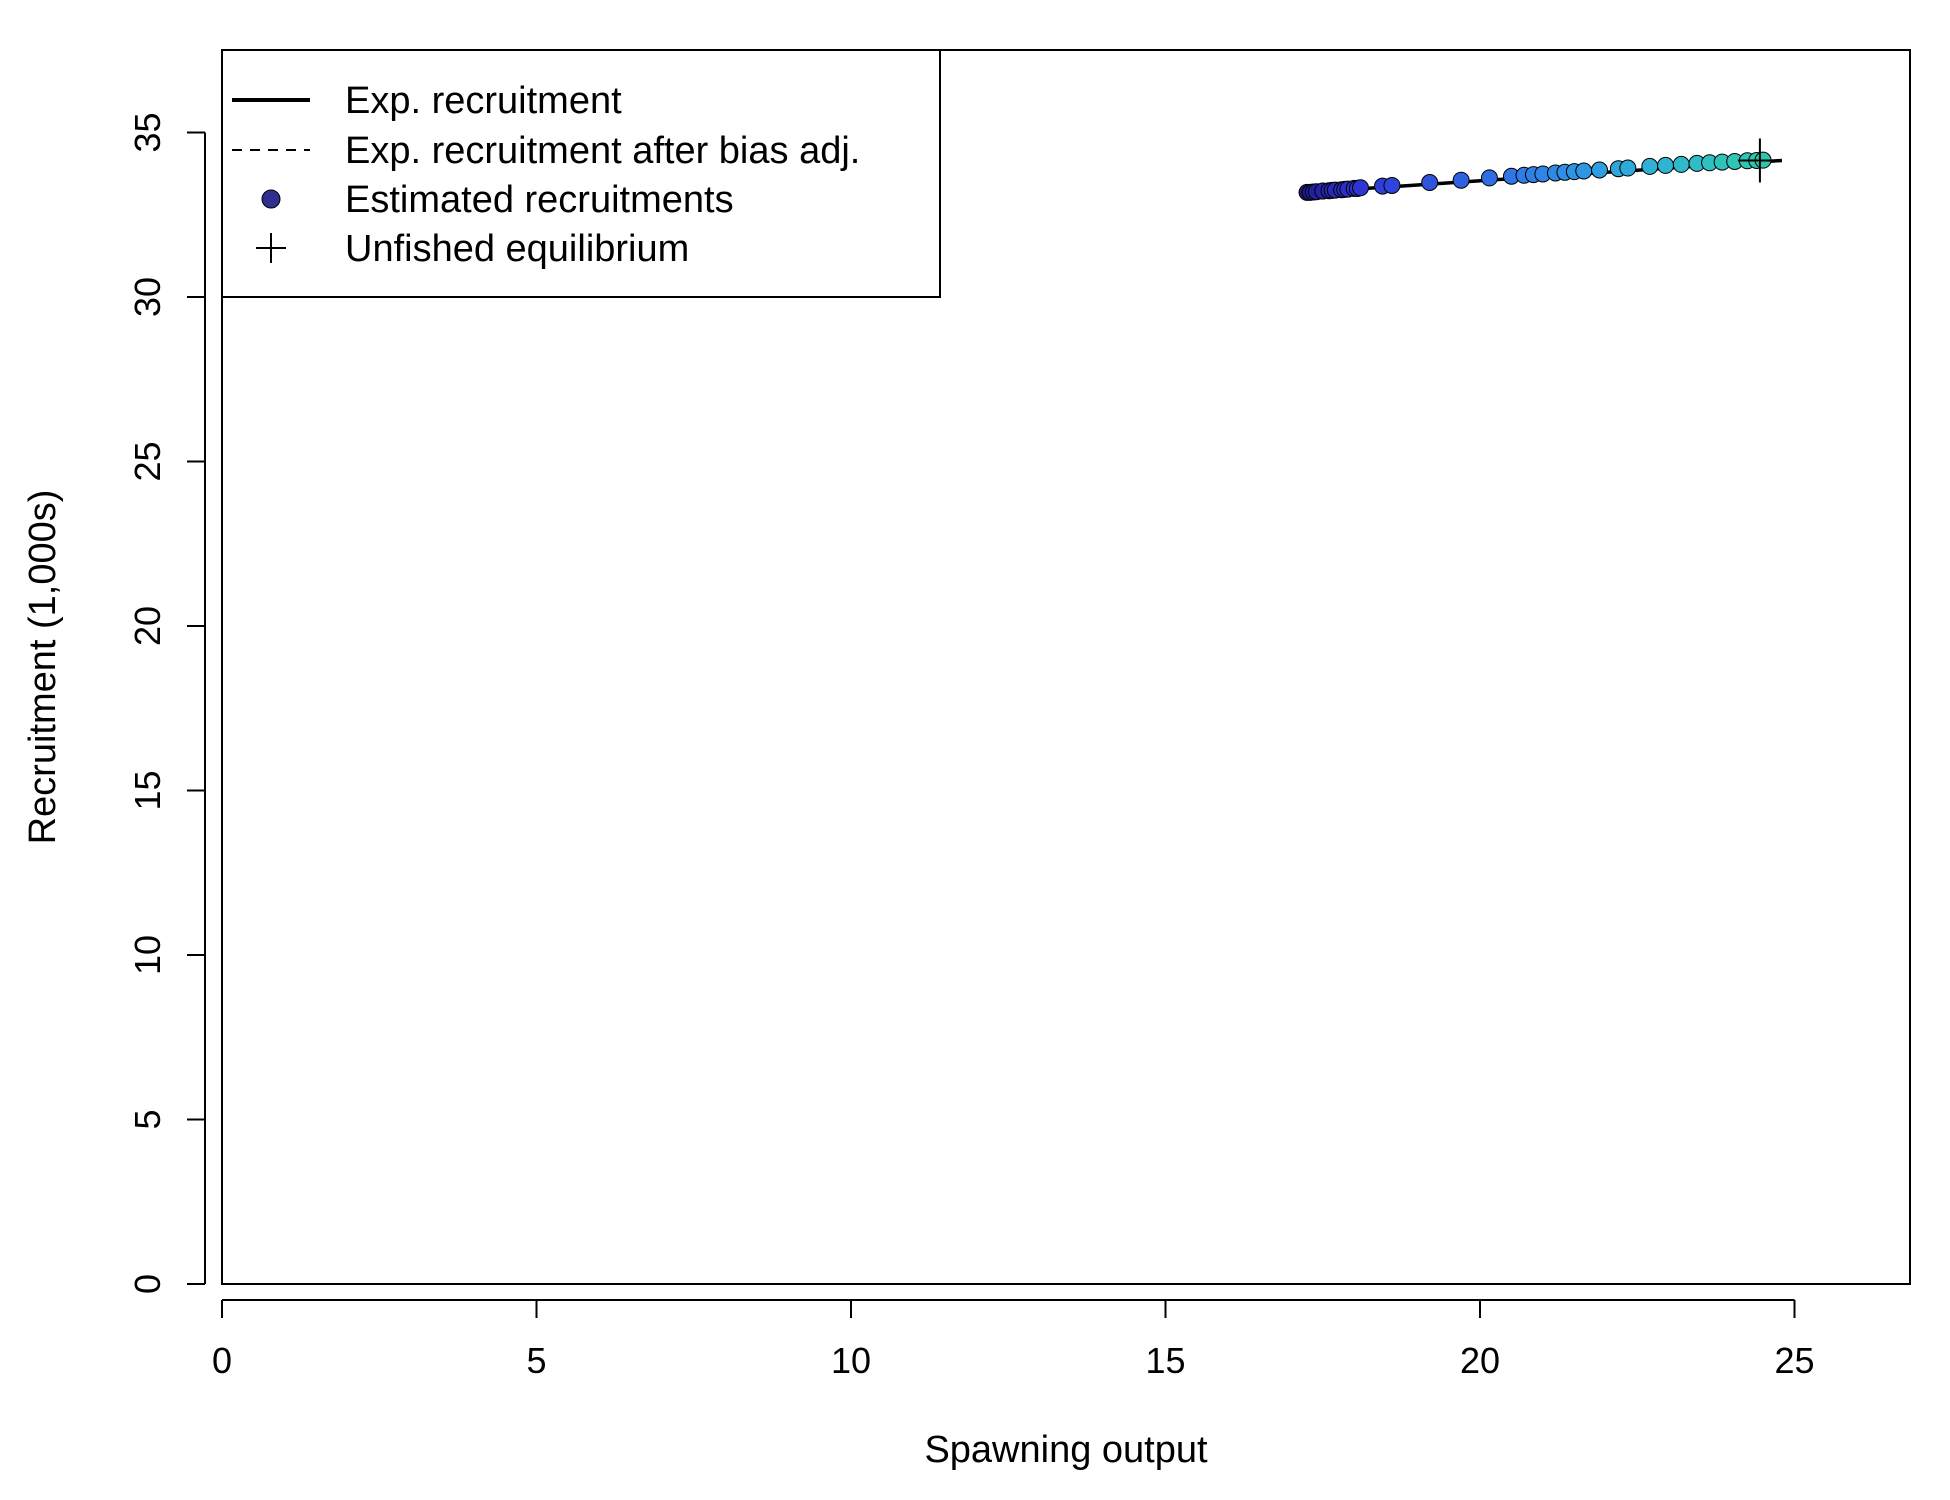 The image size is (1950, 1500). What do you see at coordinates (271, 199) in the screenshot?
I see `legend-point-icon` at bounding box center [271, 199].